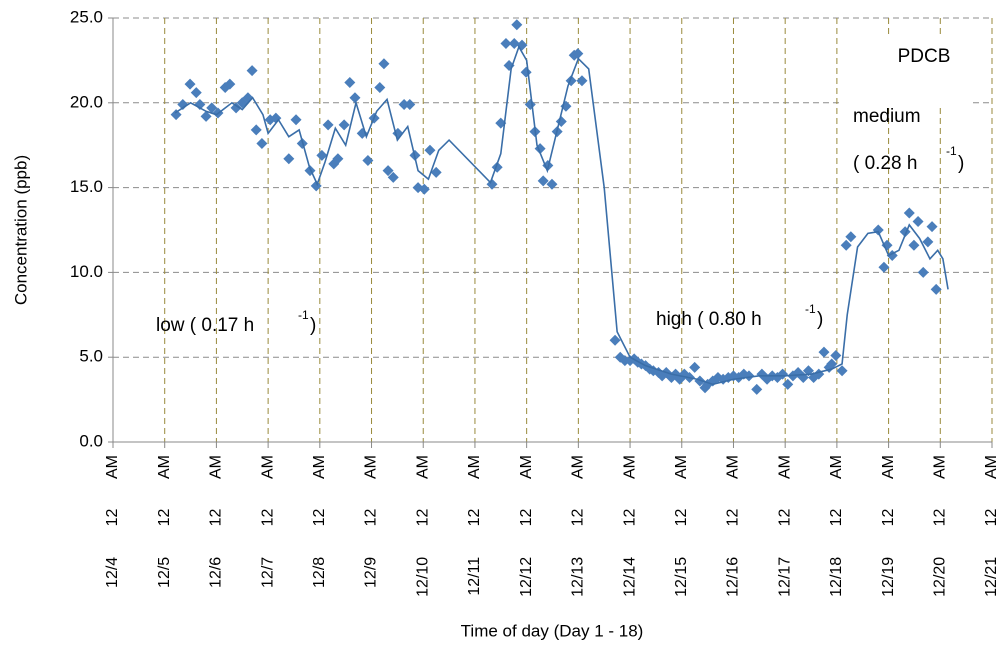 The image size is (1005, 653). I want to click on x-tick-label: 12/15 12 AM, so click(681, 526).